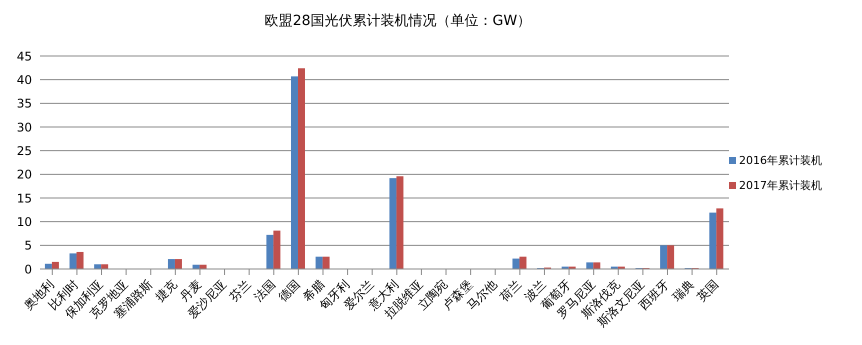 The height and width of the screenshot is (345, 862). I want to click on y-tick-label: 0, so click(28, 269).